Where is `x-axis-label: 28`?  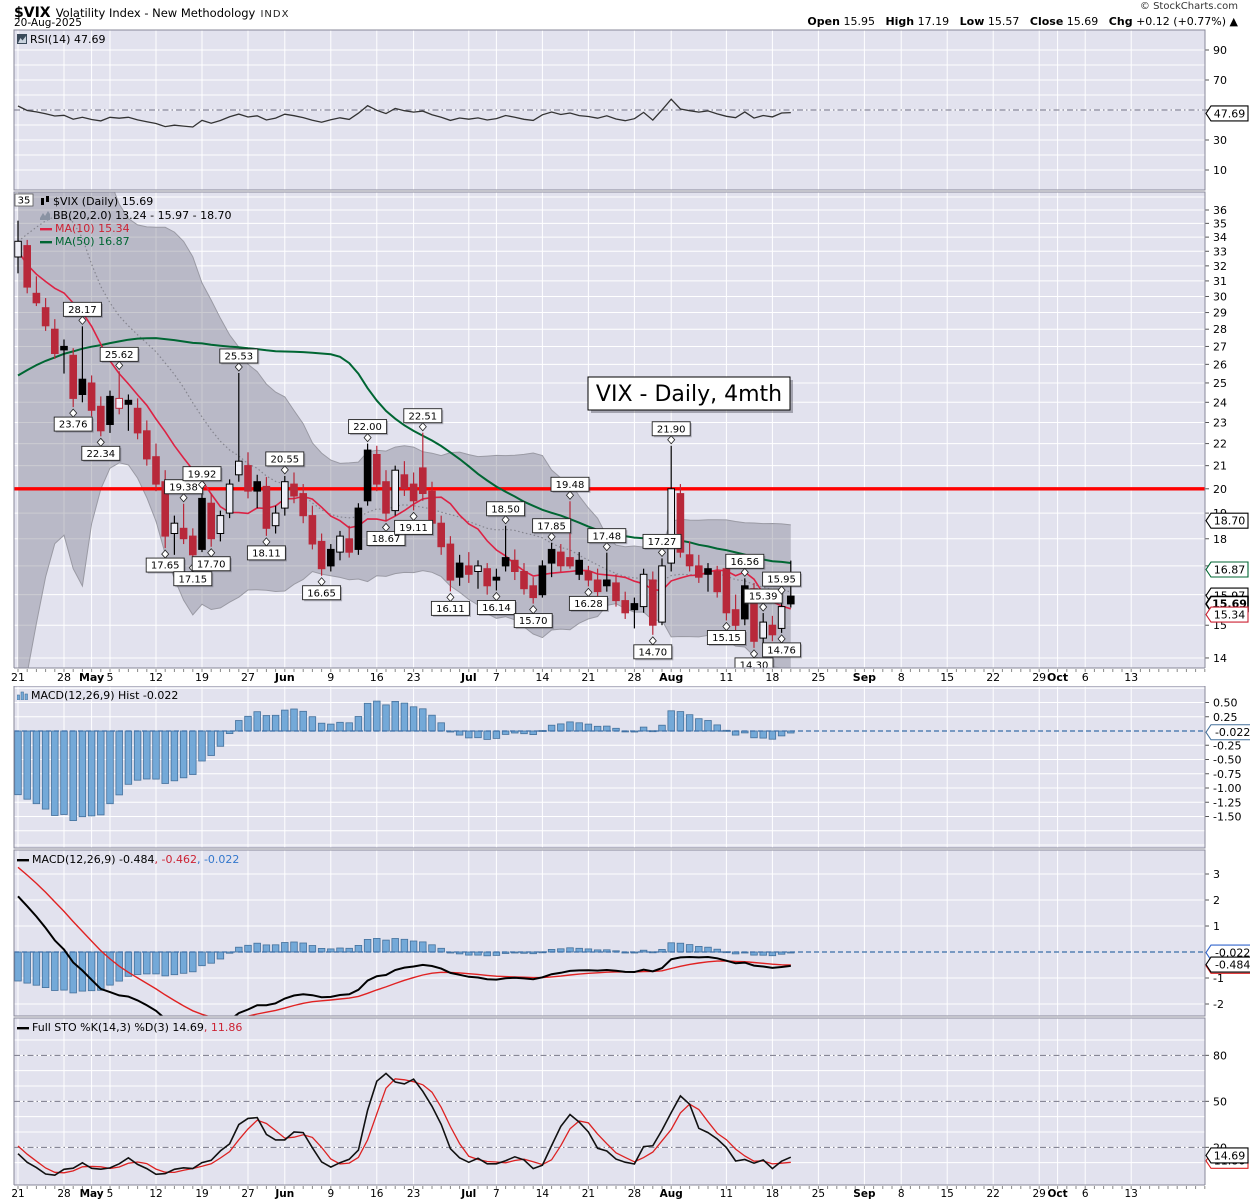
x-axis-label: 28 is located at coordinates (634, 677).